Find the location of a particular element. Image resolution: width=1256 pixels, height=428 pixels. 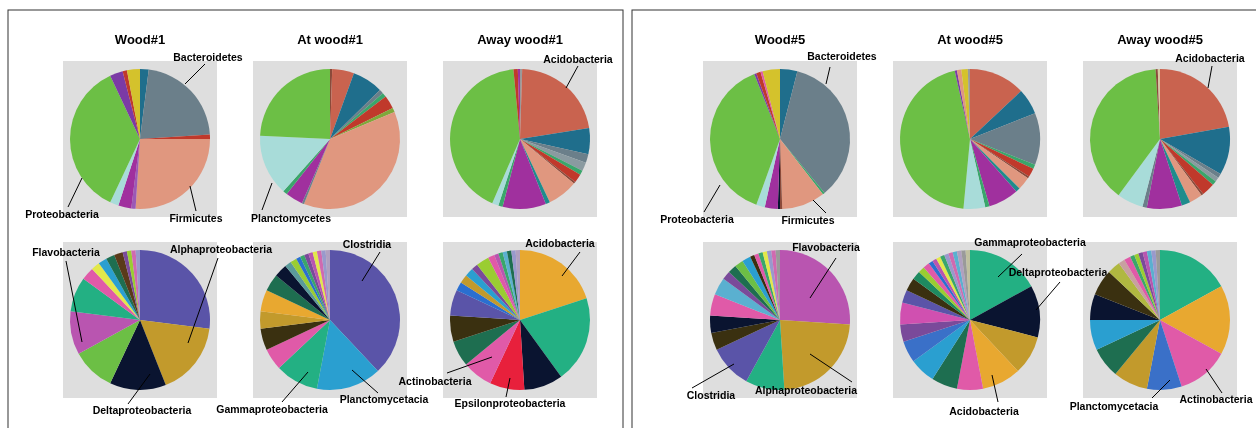

slice-label: Deltaproteobacteria is located at coordinates (142, 410).